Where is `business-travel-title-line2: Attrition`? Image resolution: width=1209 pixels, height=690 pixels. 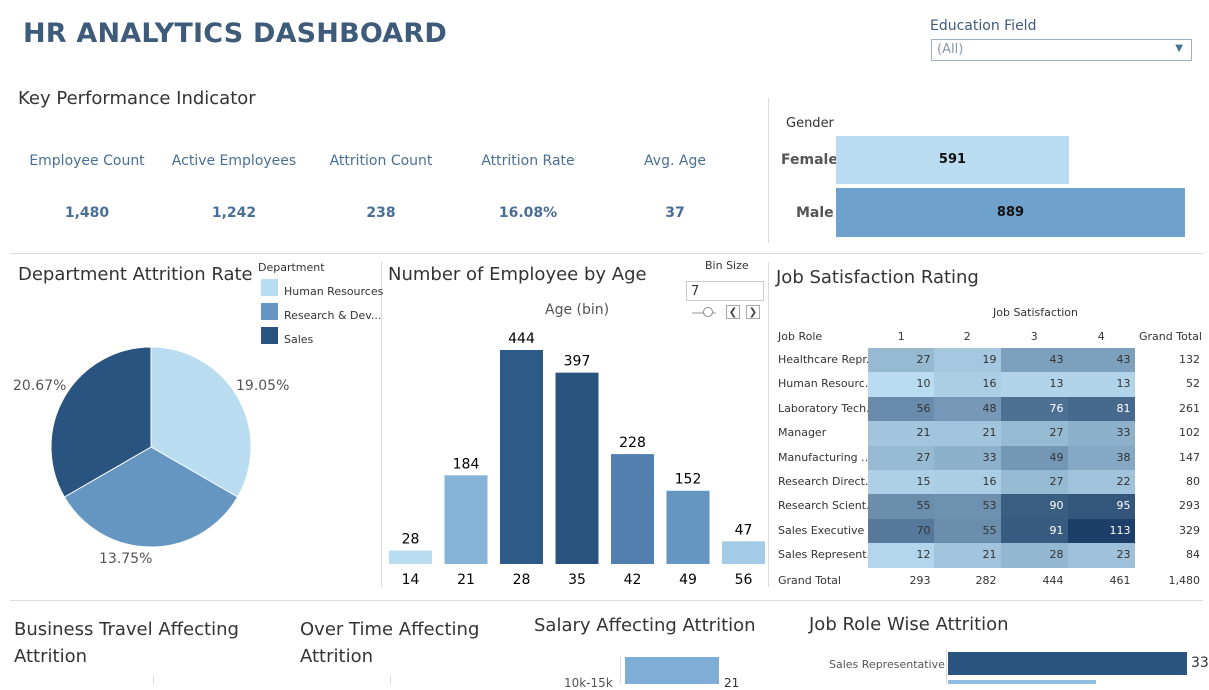 business-travel-title-line2: Attrition is located at coordinates (50, 656).